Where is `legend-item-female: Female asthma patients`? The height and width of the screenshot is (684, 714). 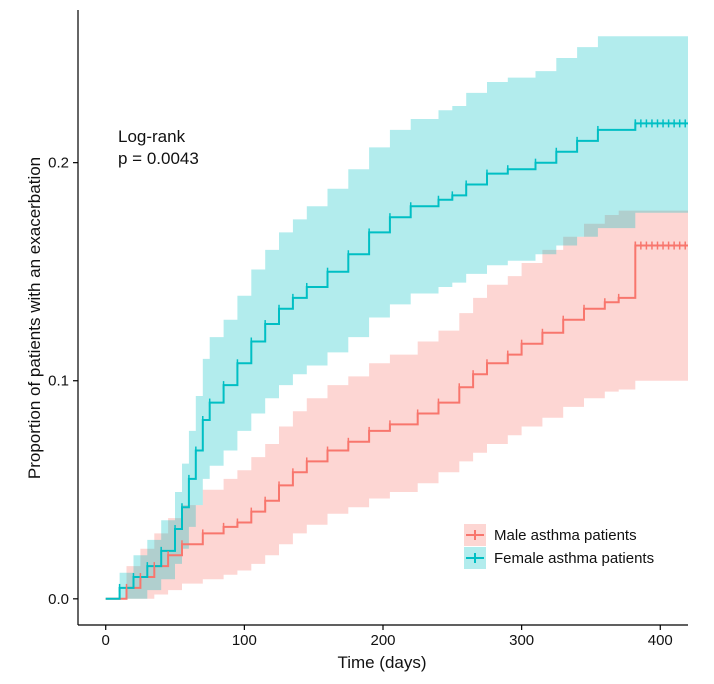
legend-item-female: Female asthma patients is located at coordinates (559, 558).